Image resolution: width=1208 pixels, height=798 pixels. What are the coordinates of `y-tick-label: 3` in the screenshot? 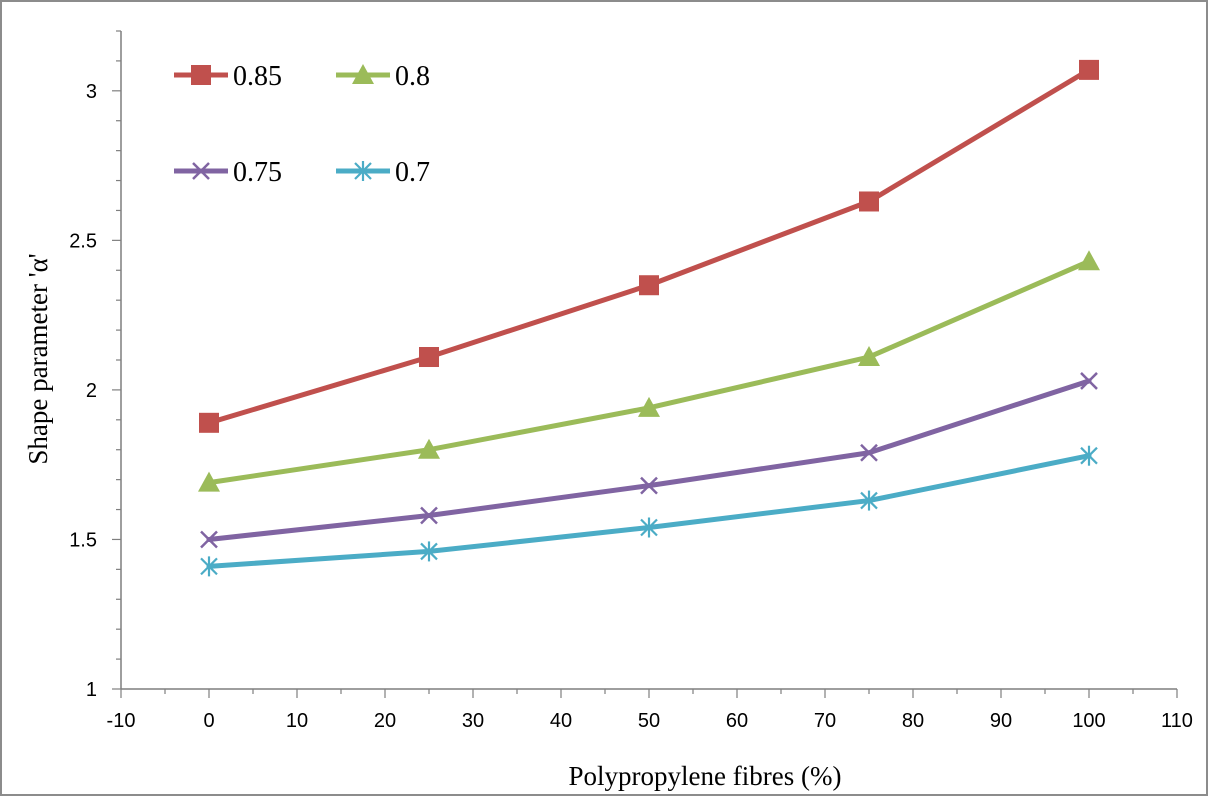 It's located at (91, 92).